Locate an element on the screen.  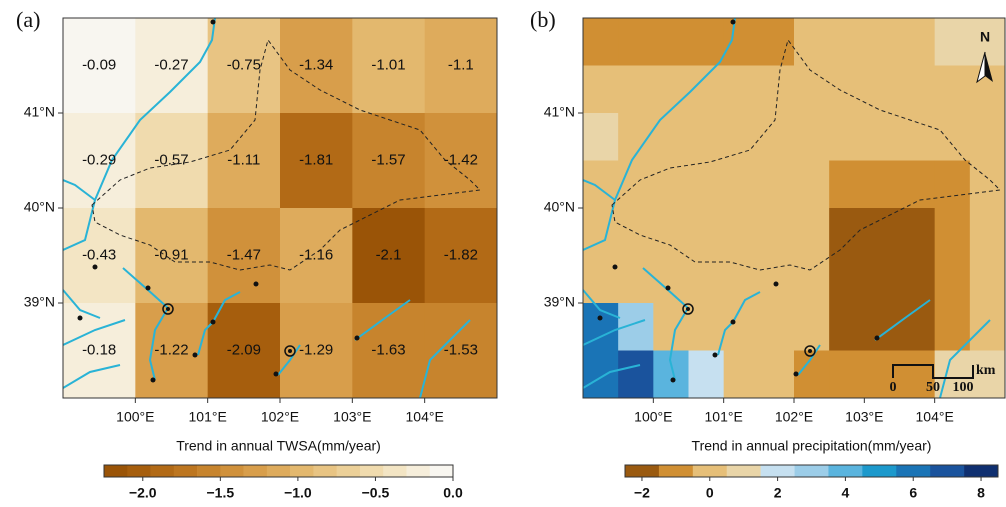
panel-tag: (b) is located at coordinates (543, 19).